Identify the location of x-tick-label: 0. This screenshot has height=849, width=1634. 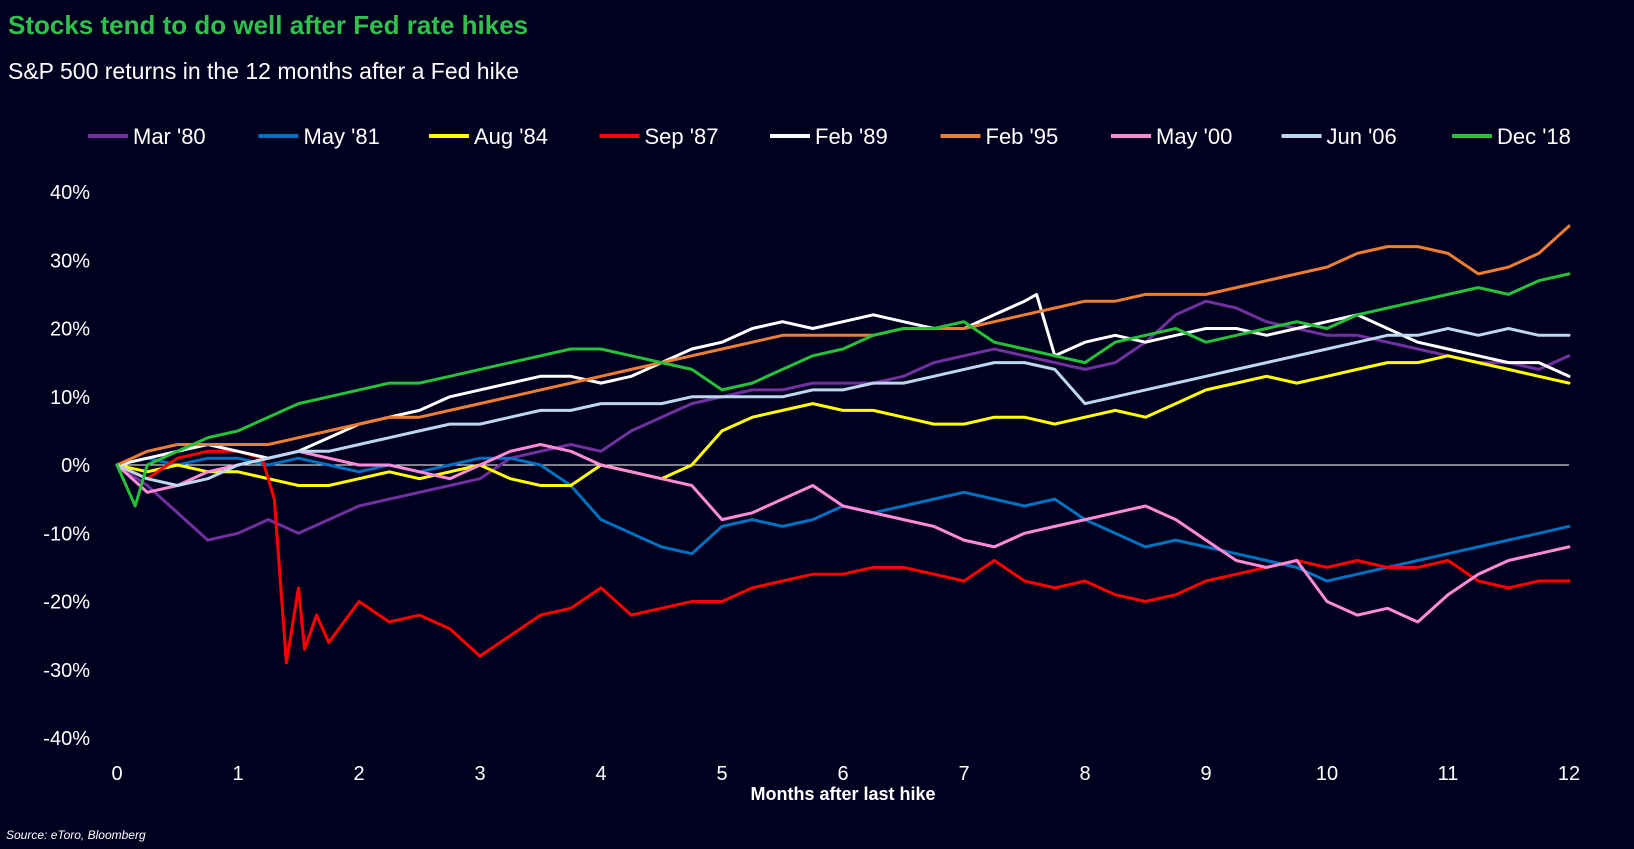
(116, 774).